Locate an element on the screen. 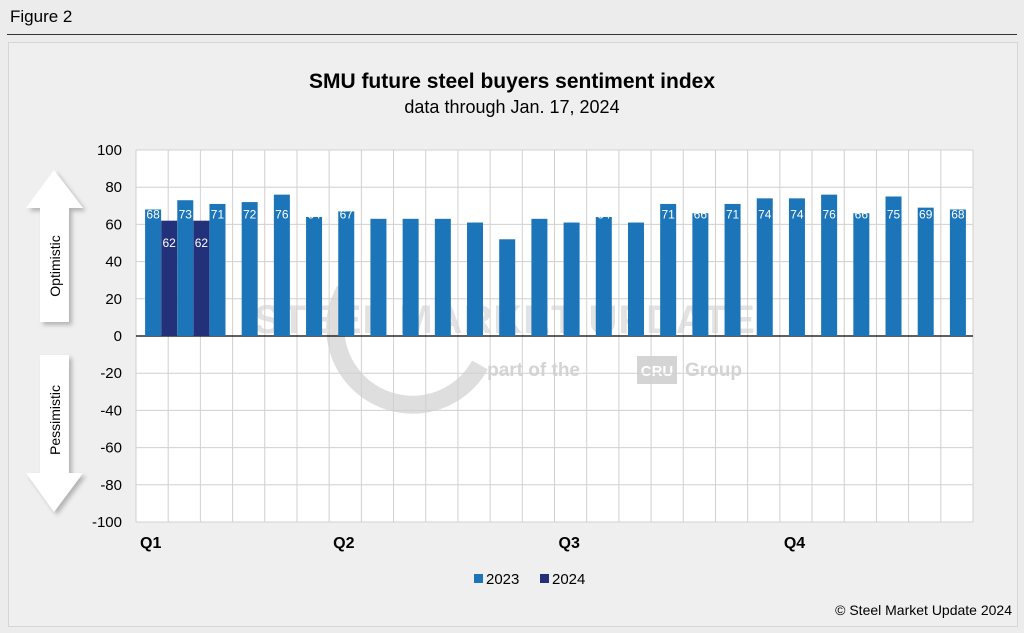 This screenshot has height=633, width=1024. y-tick-label: -40 is located at coordinates (111, 410).